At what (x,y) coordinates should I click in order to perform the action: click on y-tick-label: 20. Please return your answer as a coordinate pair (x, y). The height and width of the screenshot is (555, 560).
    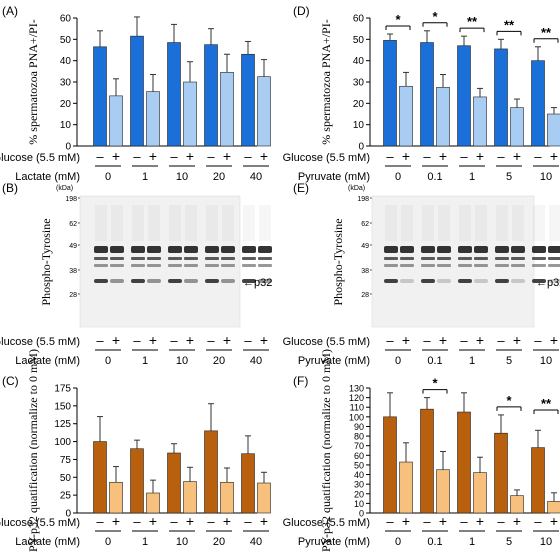
    Looking at the image, I should click on (359, 104).